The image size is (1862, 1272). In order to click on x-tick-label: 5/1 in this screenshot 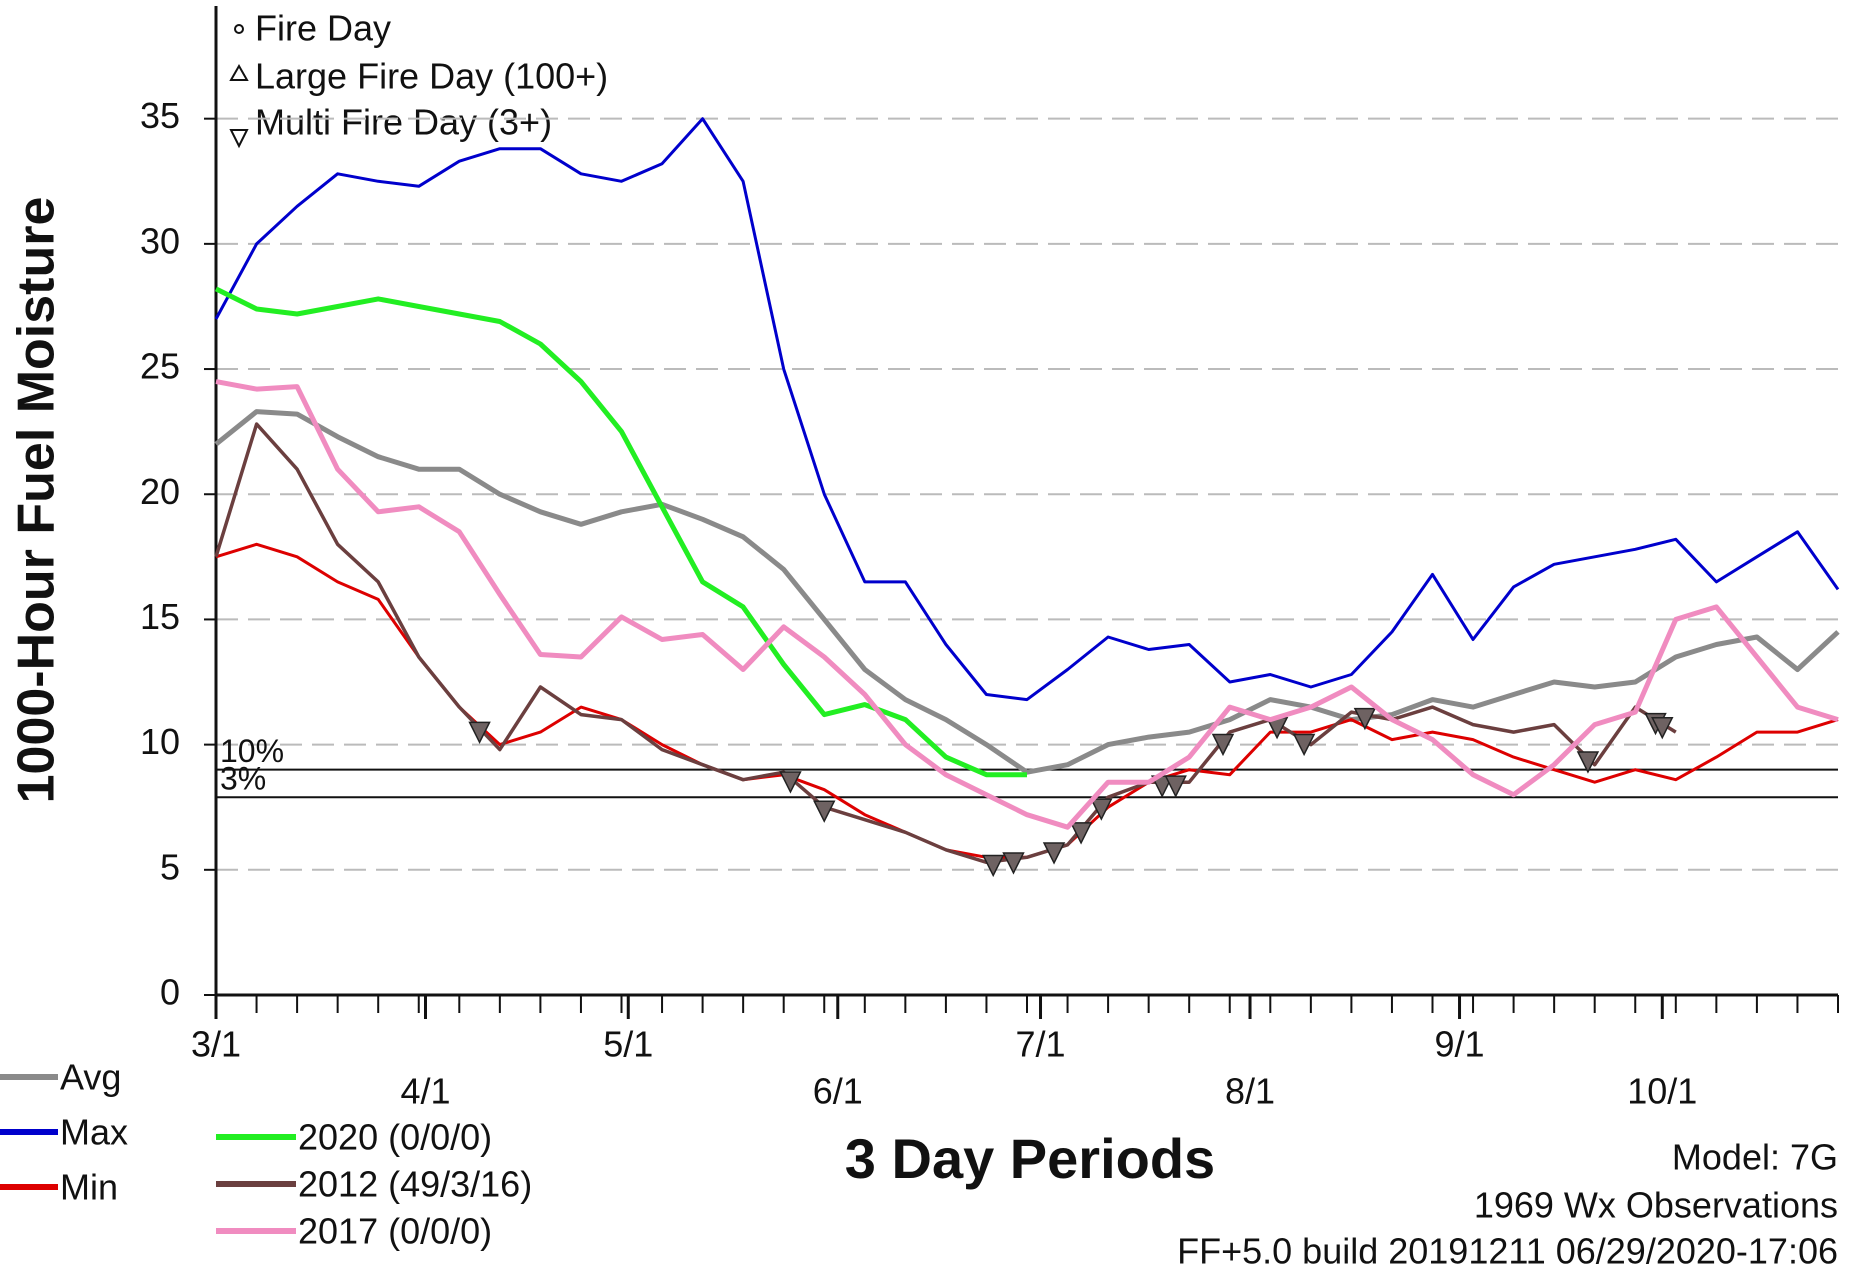, I will do `click(628, 1044)`.